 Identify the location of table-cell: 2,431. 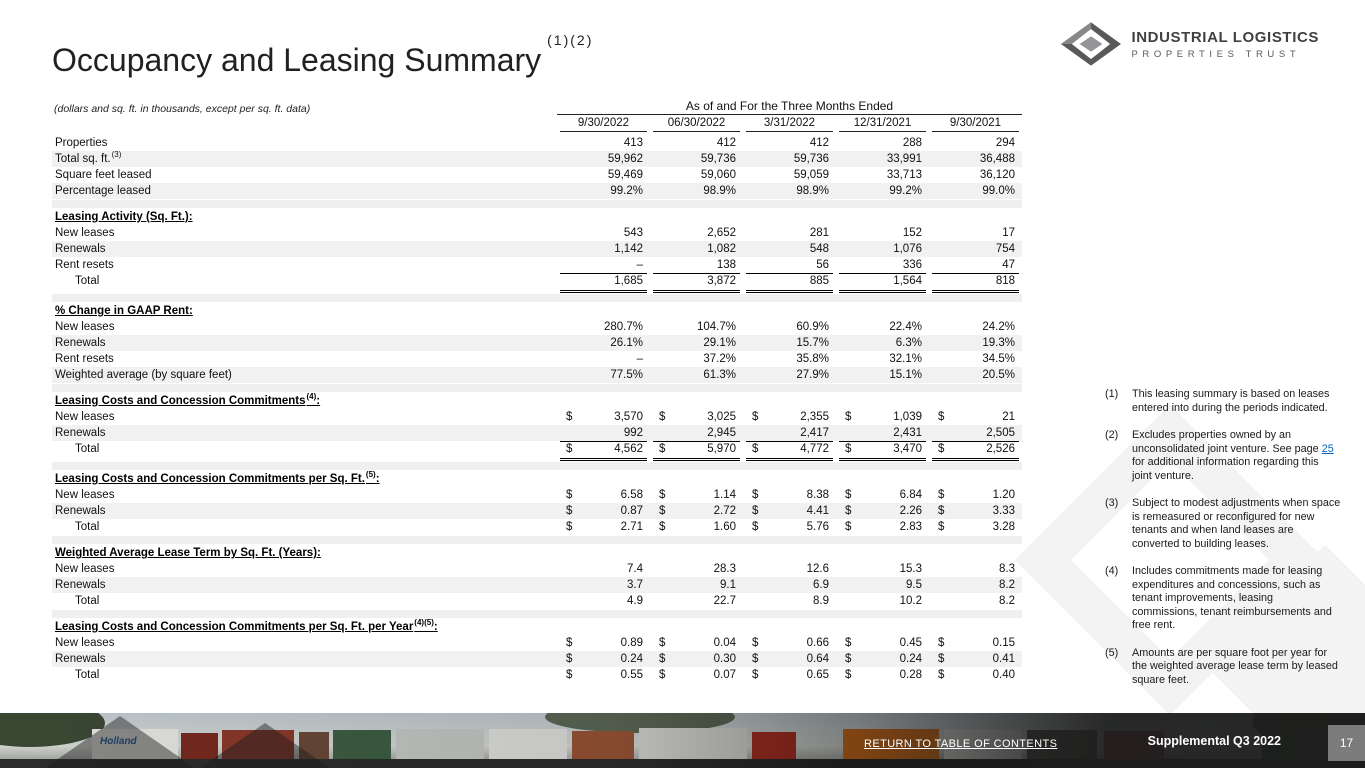
(882, 433).